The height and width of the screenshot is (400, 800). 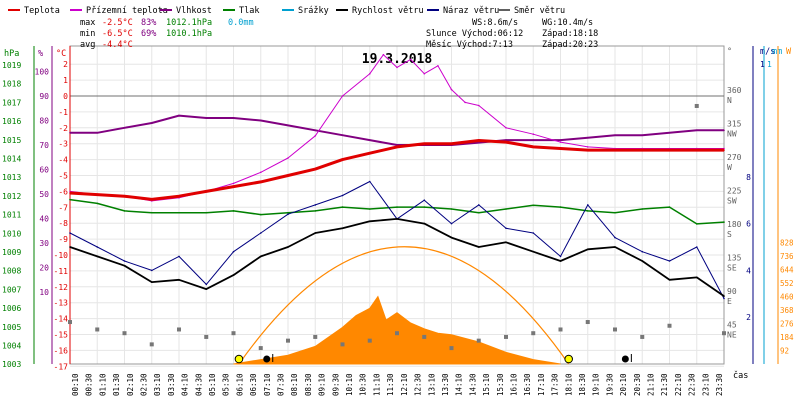 I want to click on legend-label: Tlak, so click(x=249, y=11).